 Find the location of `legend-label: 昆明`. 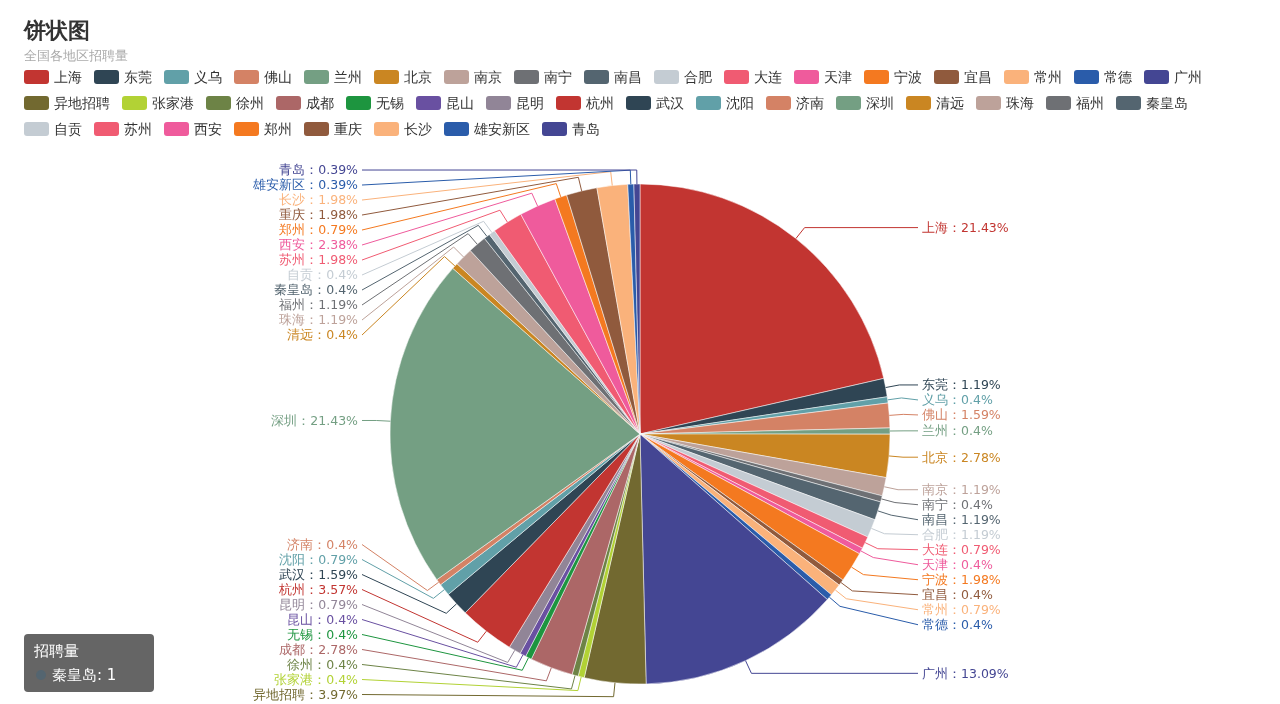

legend-label: 昆明 is located at coordinates (530, 102).